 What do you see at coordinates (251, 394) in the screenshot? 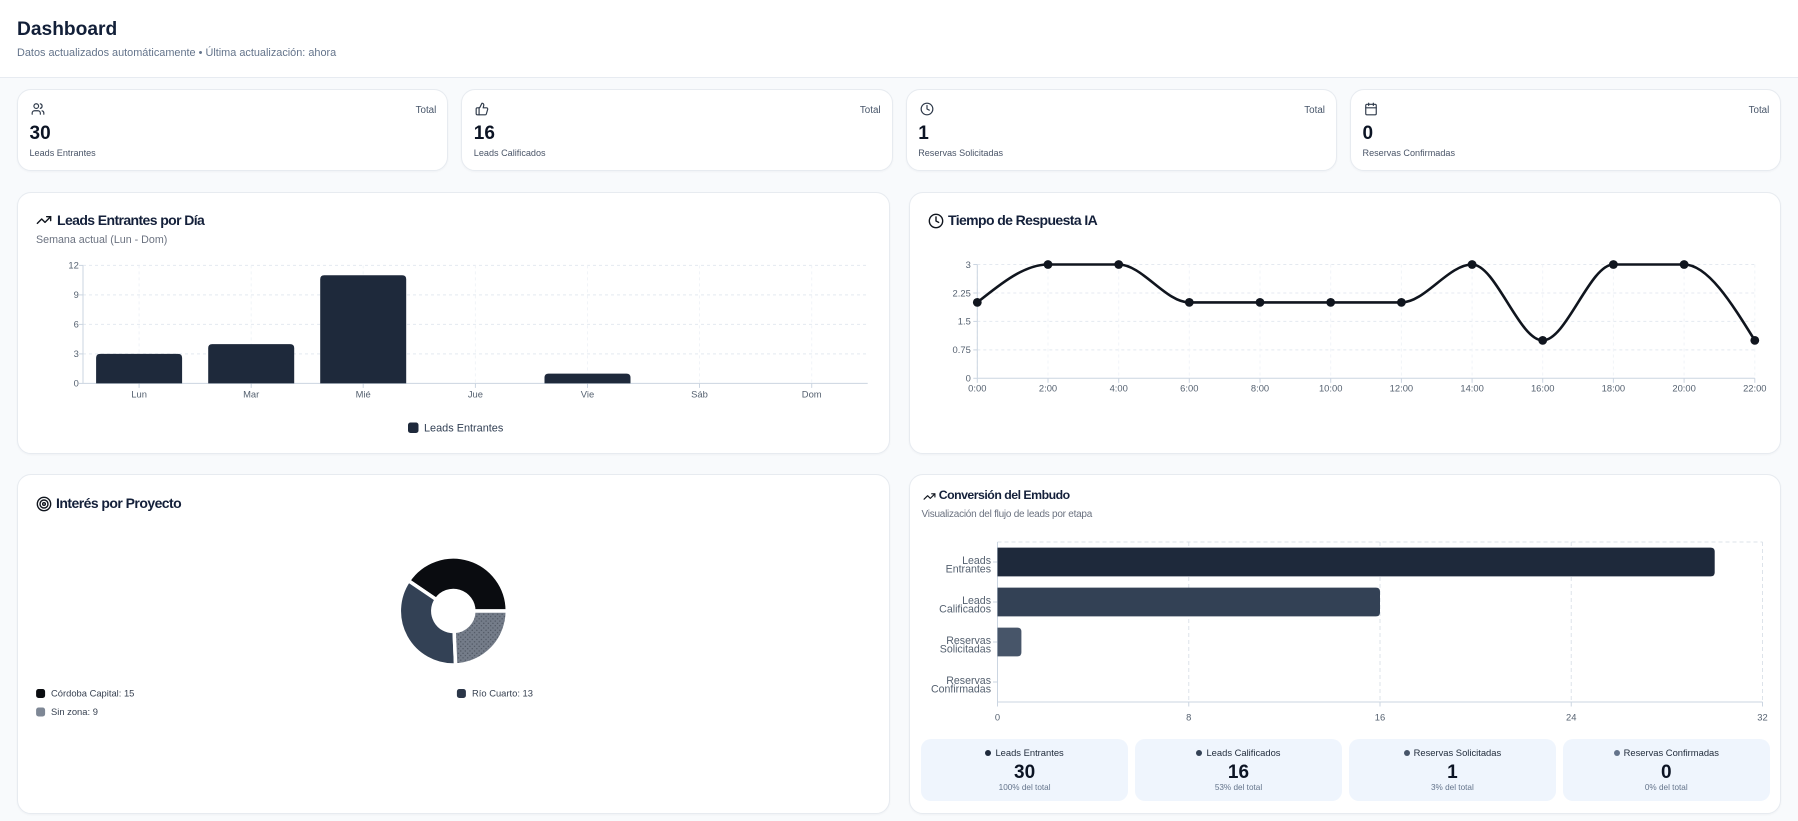
I see `svg-text: Mar` at bounding box center [251, 394].